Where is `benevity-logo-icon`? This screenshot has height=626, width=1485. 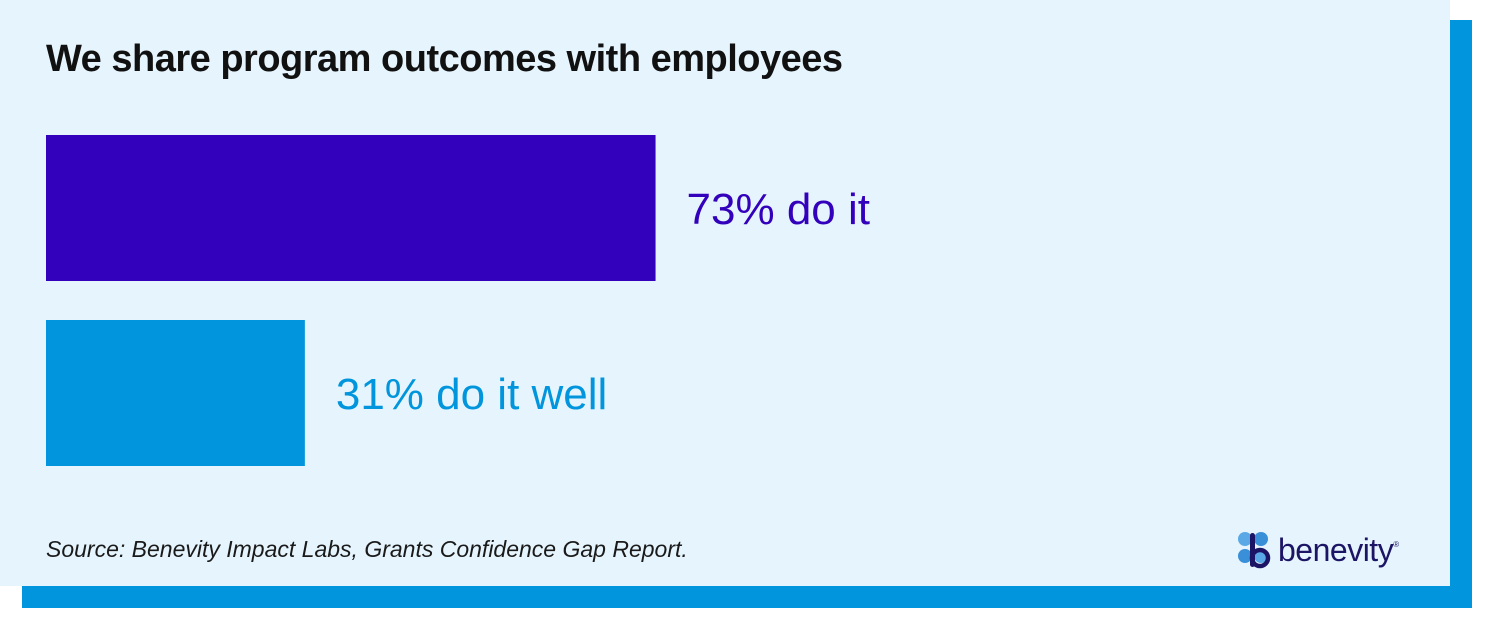 benevity-logo-icon is located at coordinates (1254, 550).